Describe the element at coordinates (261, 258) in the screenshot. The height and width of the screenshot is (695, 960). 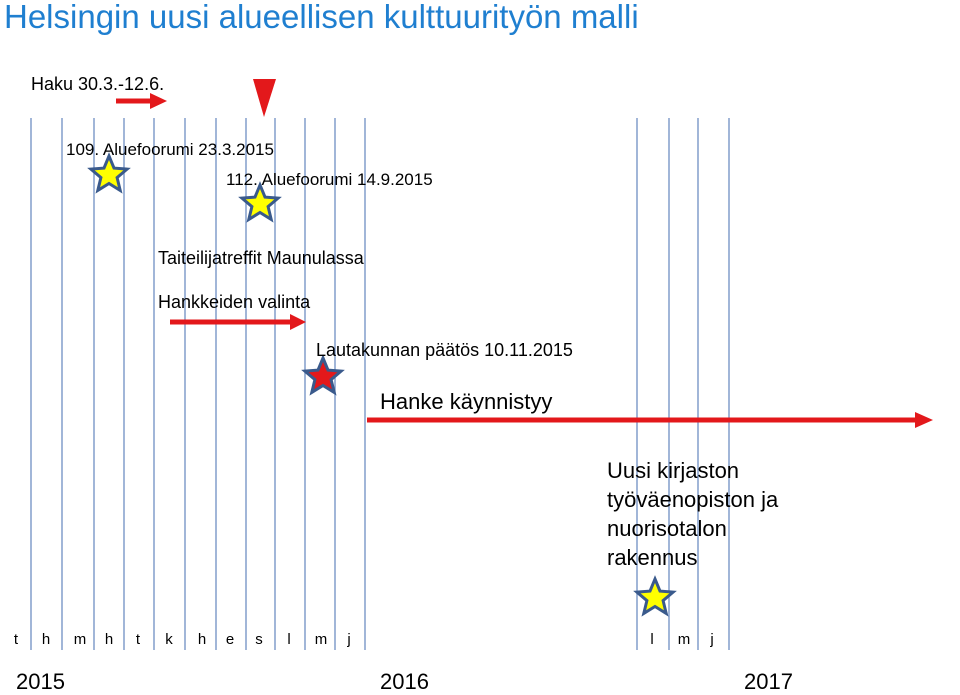
I see `taiteilijatreffit-label: Taiteilijatreffit Maunulassa` at that location.